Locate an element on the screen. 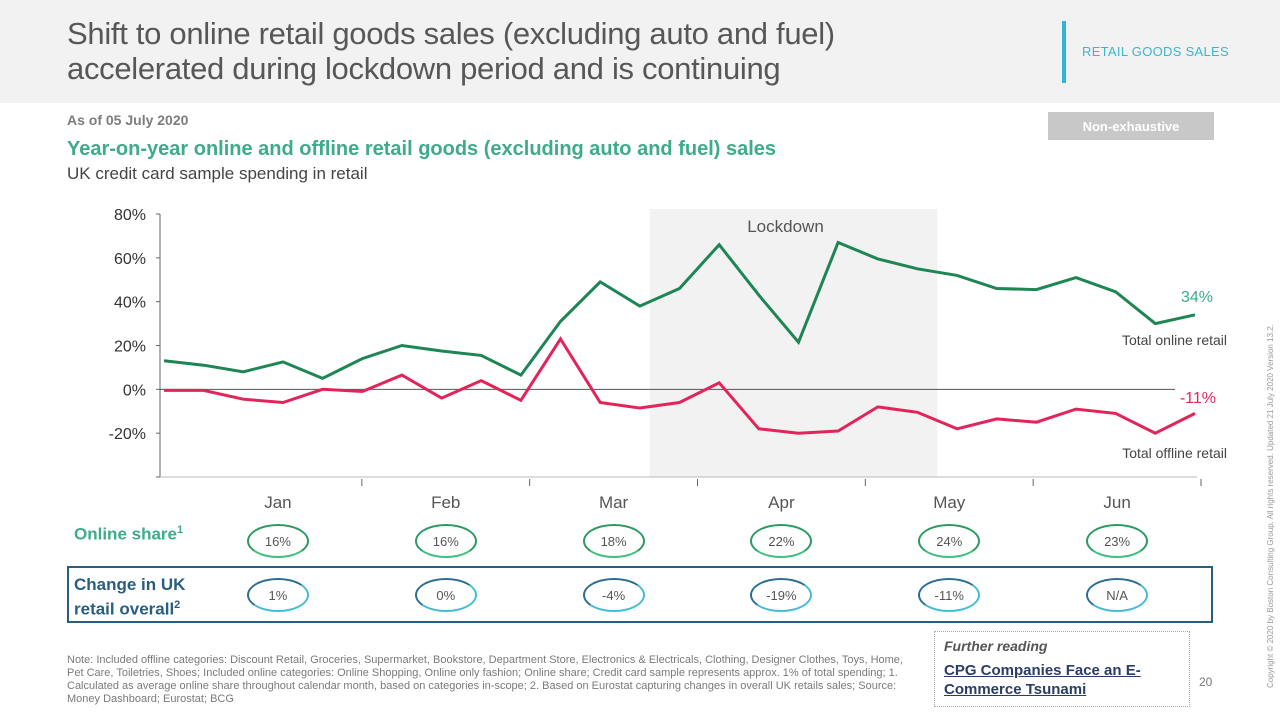 The width and height of the screenshot is (1280, 720). online-share-value: 24% is located at coordinates (949, 541).